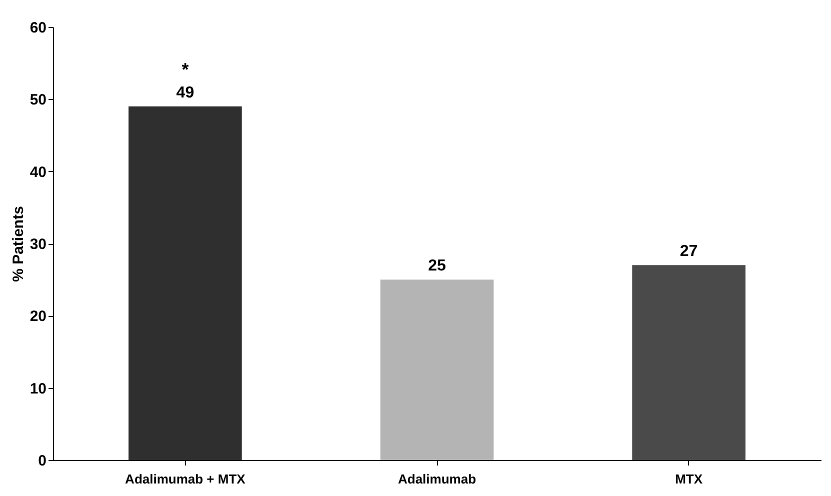  I want to click on y-axis-title: % Patients, so click(18, 244).